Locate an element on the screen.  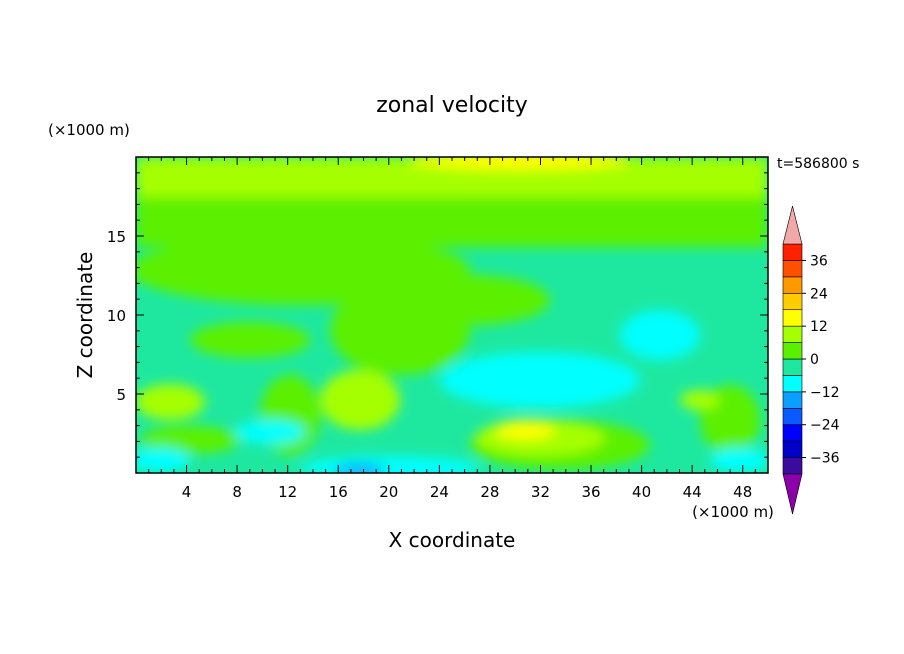
left-yellowgreen-lobe is located at coordinates (170, 402).